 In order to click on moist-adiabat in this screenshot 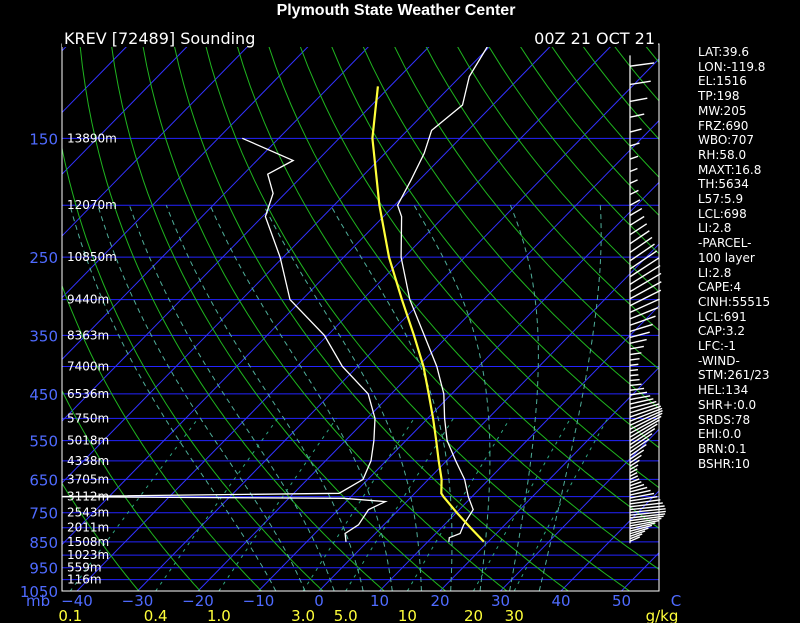, I will do `click(524, 398)`.